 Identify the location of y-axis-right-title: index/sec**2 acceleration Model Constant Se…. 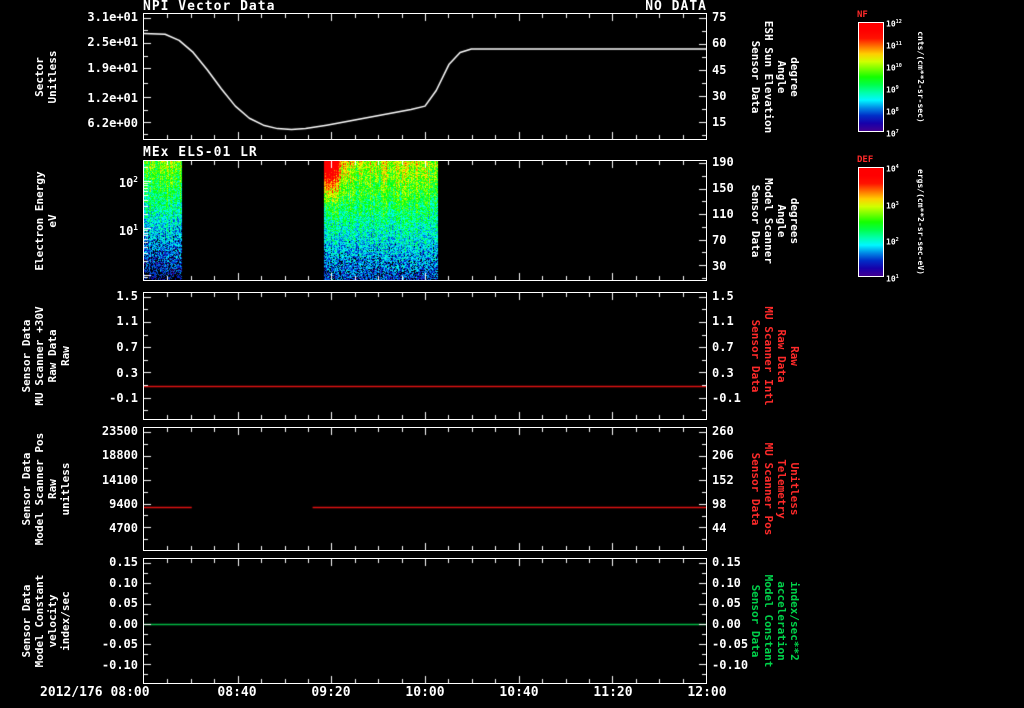
(775, 621).